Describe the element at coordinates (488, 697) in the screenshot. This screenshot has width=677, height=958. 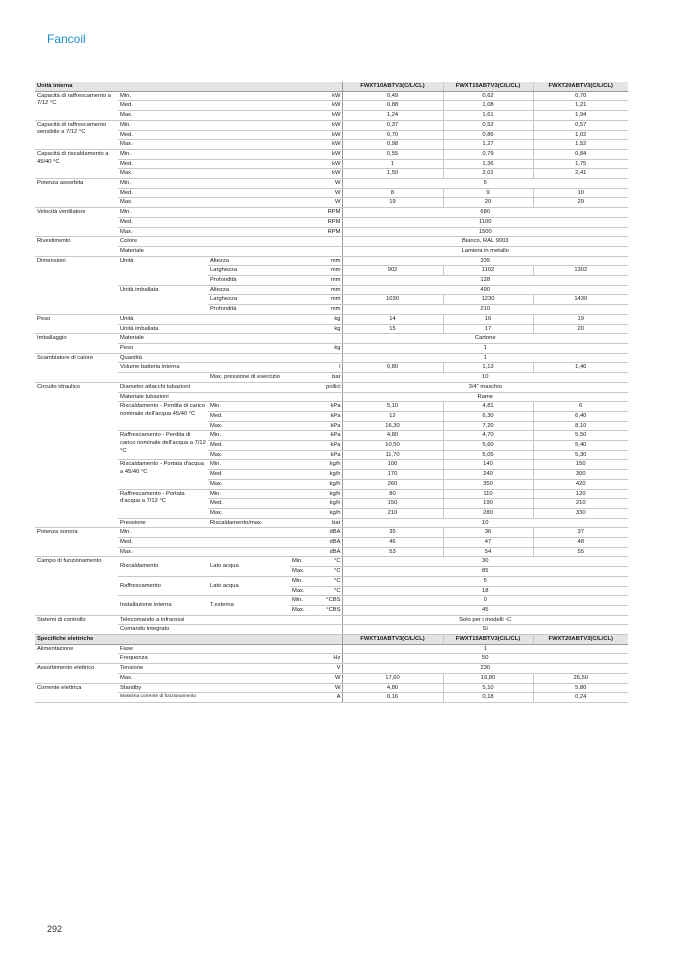
I see `model-value: 0,18` at that location.